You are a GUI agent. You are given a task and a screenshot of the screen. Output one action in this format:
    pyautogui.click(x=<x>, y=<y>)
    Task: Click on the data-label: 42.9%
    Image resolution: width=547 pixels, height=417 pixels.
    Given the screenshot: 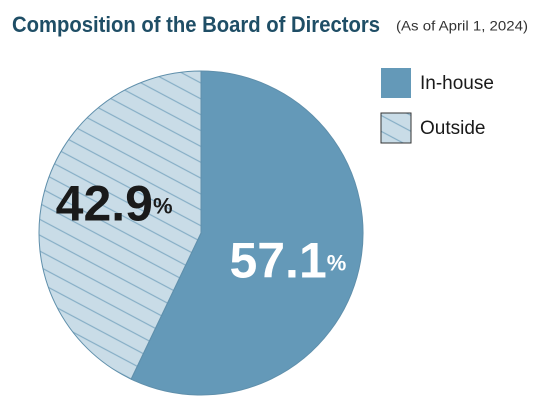 What is the action you would take?
    pyautogui.click(x=114, y=203)
    